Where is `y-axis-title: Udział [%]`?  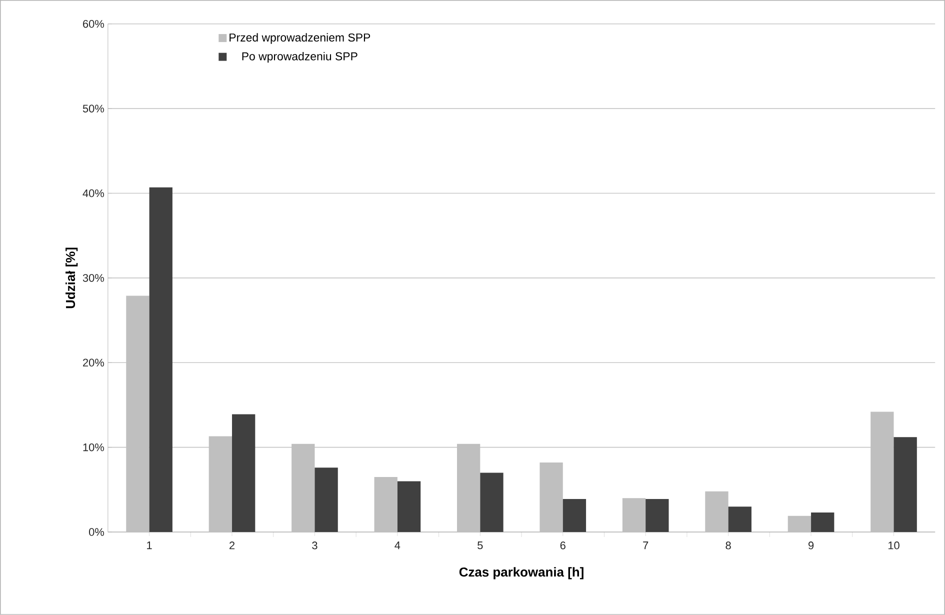 y-axis-title: Udział [%] is located at coordinates (72, 278).